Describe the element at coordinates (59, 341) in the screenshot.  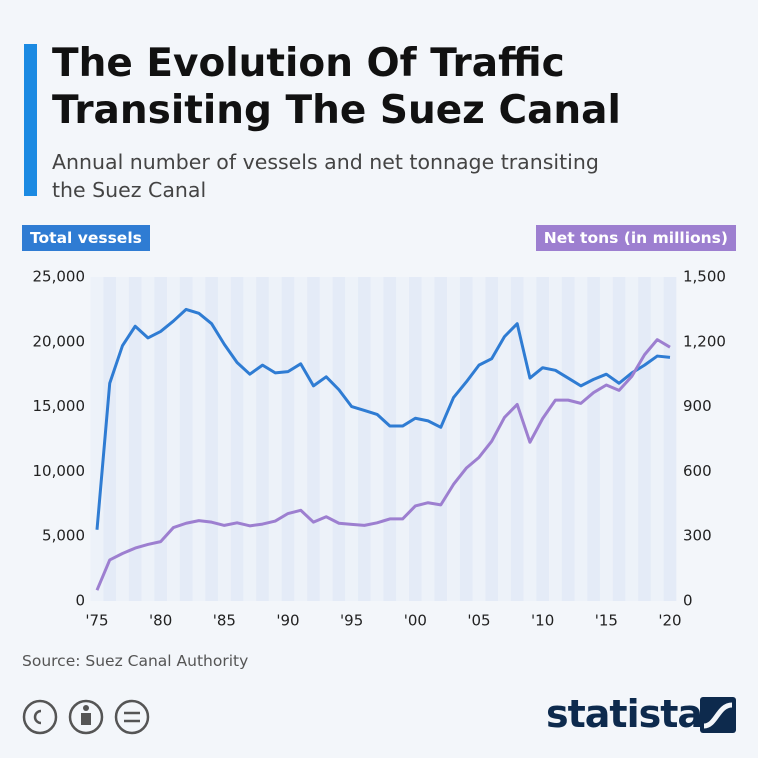
I see `y-tick-label: 20,000` at that location.